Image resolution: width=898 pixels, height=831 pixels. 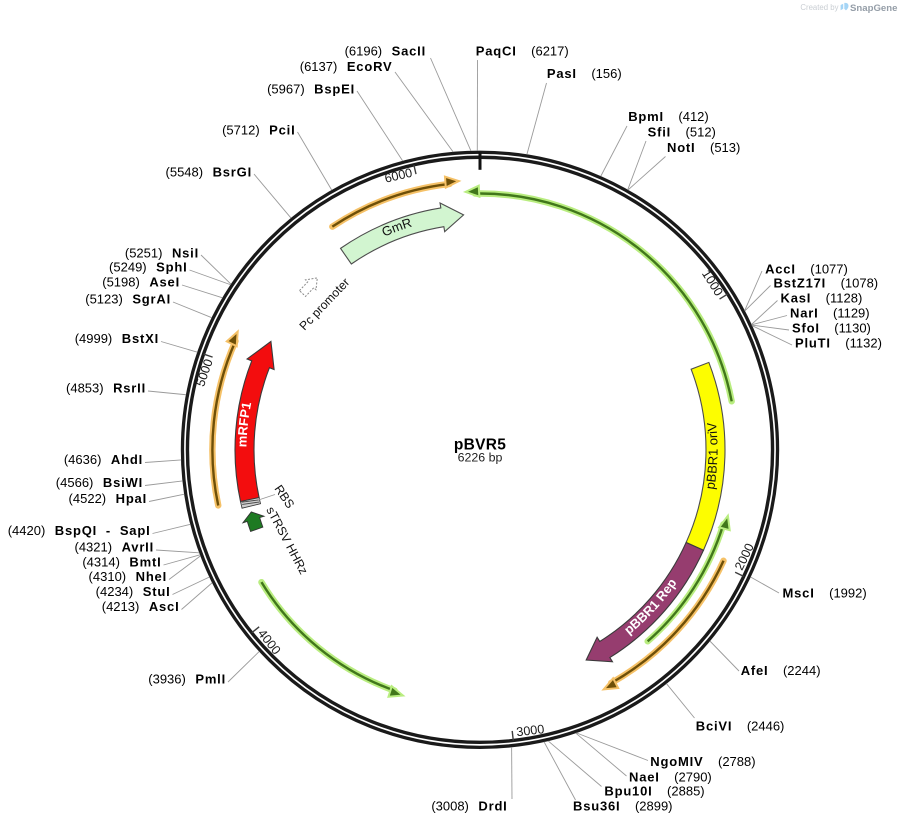 What do you see at coordinates (346, 66) in the screenshot?
I see `svg-text: (6137)EcoRV` at bounding box center [346, 66].